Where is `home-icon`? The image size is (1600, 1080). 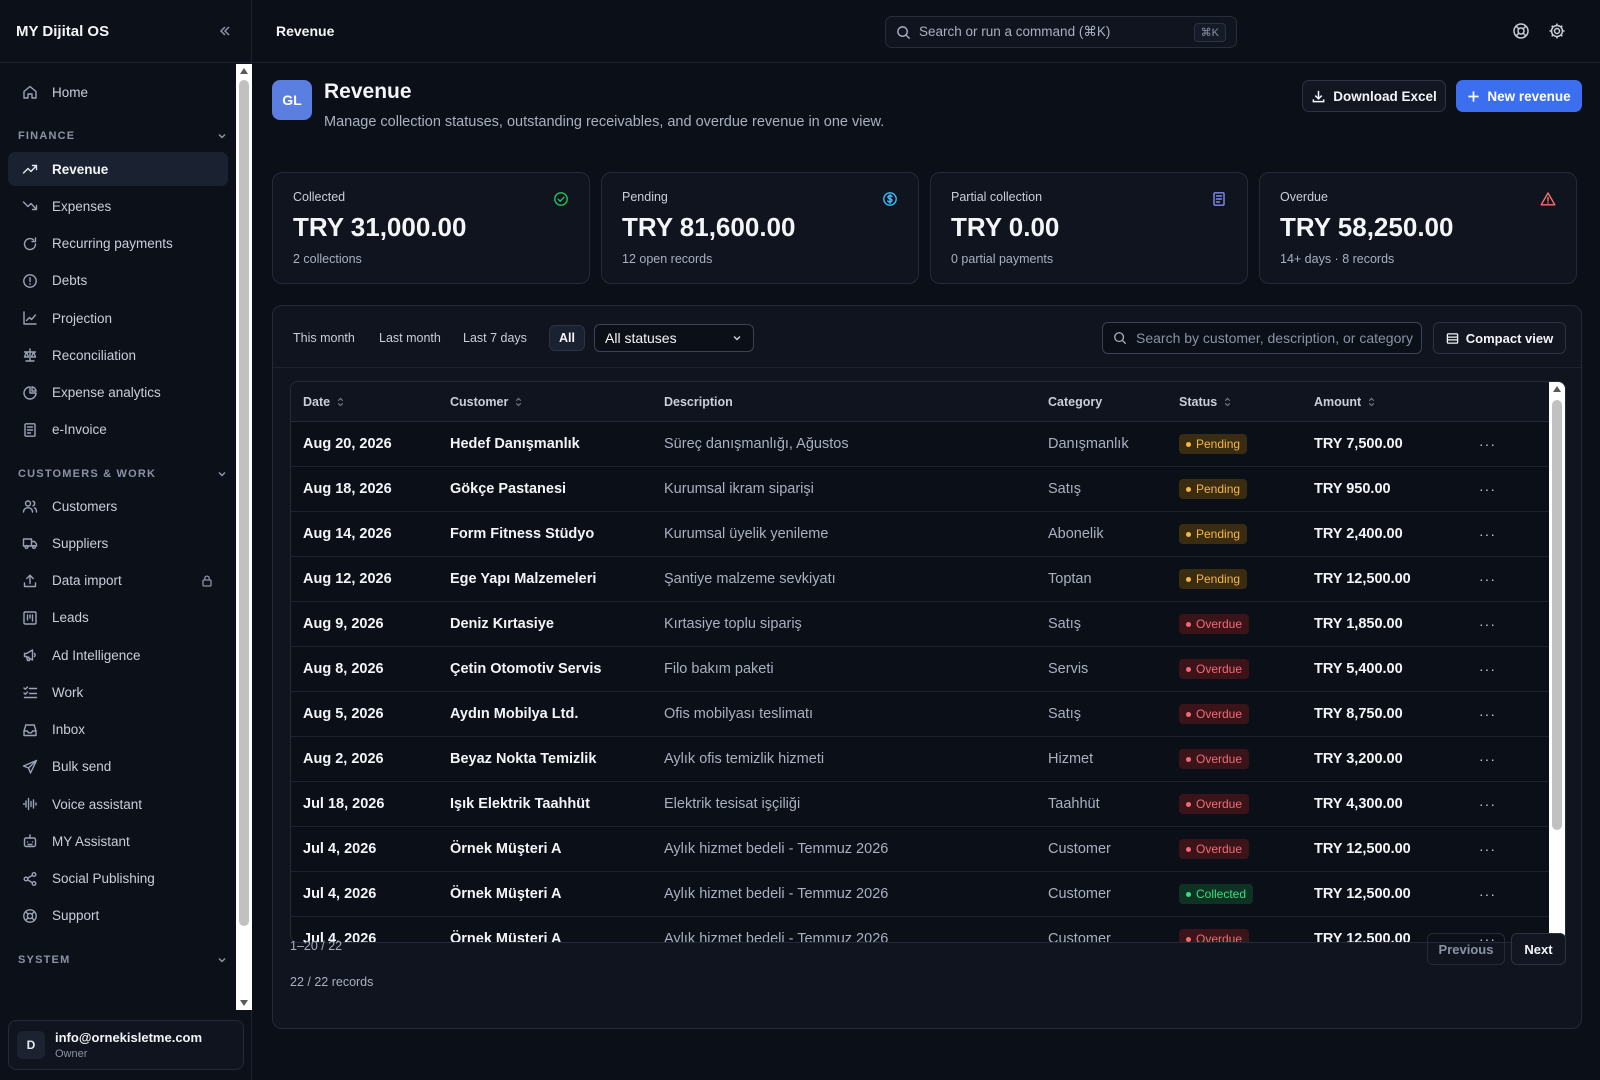 home-icon is located at coordinates (30, 92).